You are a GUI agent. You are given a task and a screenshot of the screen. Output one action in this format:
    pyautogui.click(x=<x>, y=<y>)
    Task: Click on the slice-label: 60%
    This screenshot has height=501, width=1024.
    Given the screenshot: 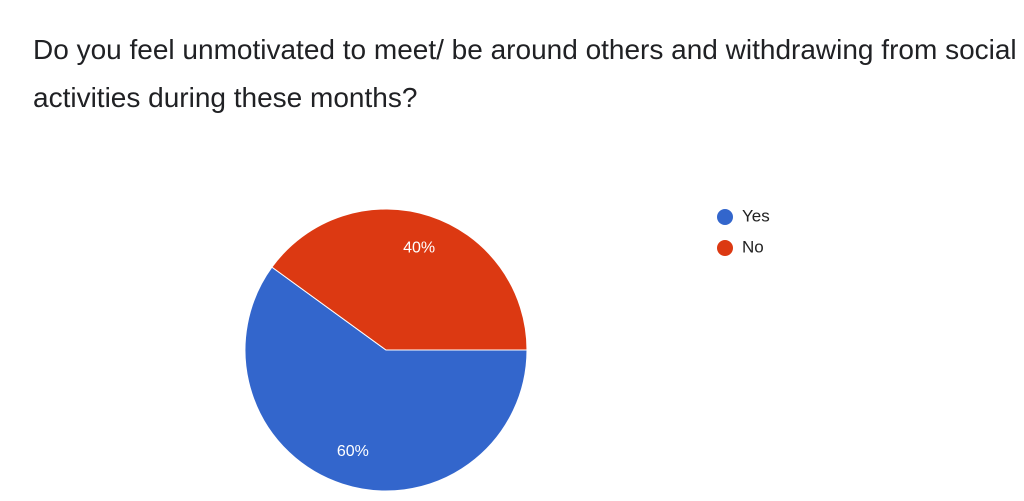 What is the action you would take?
    pyautogui.click(x=353, y=451)
    